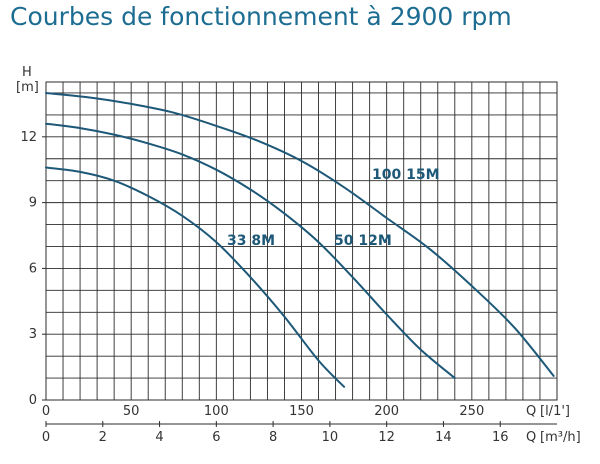 This screenshot has height=464, width=600. Describe the element at coordinates (131, 411) in the screenshot. I see `x-tick-label-lpm: 50` at that location.